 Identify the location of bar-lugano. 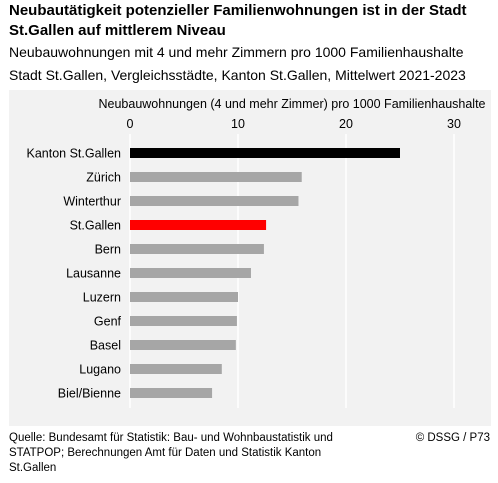
(176, 369).